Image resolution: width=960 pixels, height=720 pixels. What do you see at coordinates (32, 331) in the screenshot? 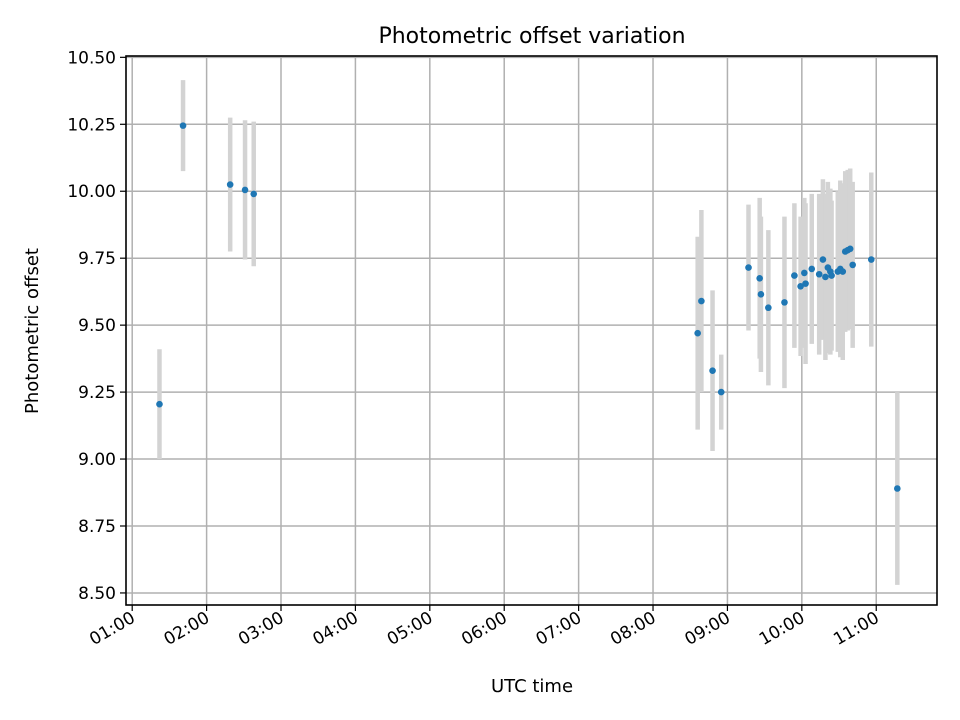
I see `y-axis-label: Photometric offset` at bounding box center [32, 331].